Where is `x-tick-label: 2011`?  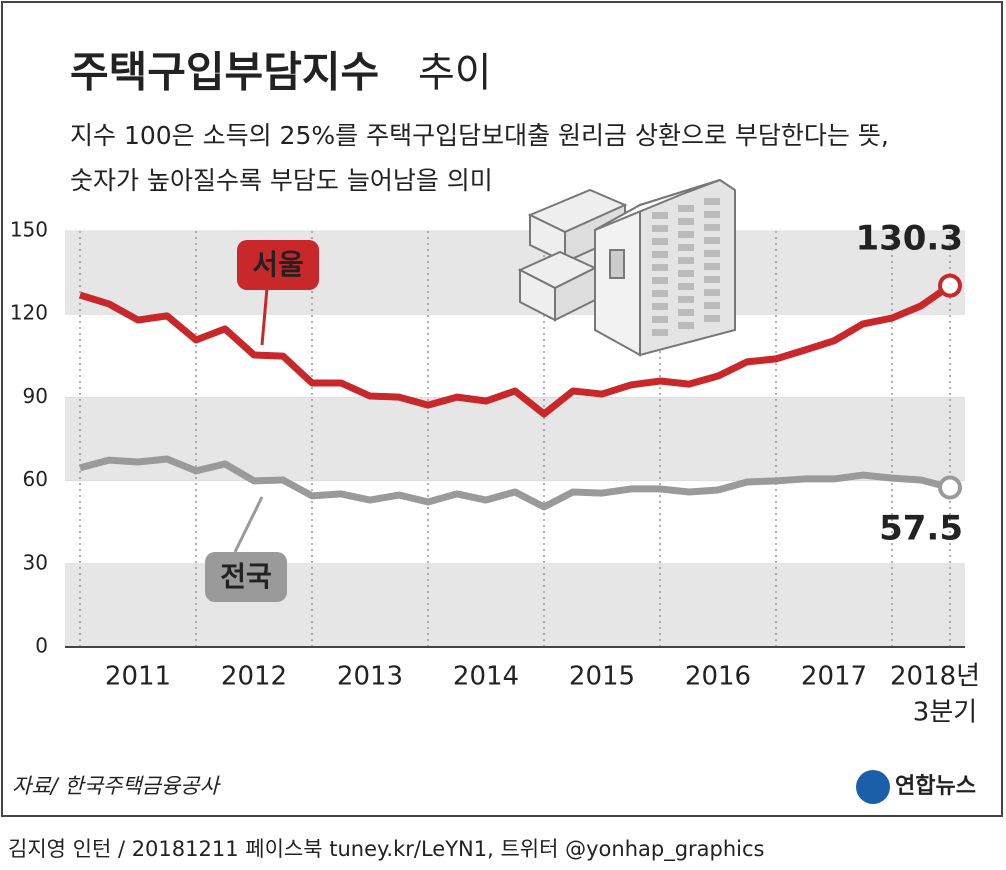
x-tick-label: 2011 is located at coordinates (138, 677).